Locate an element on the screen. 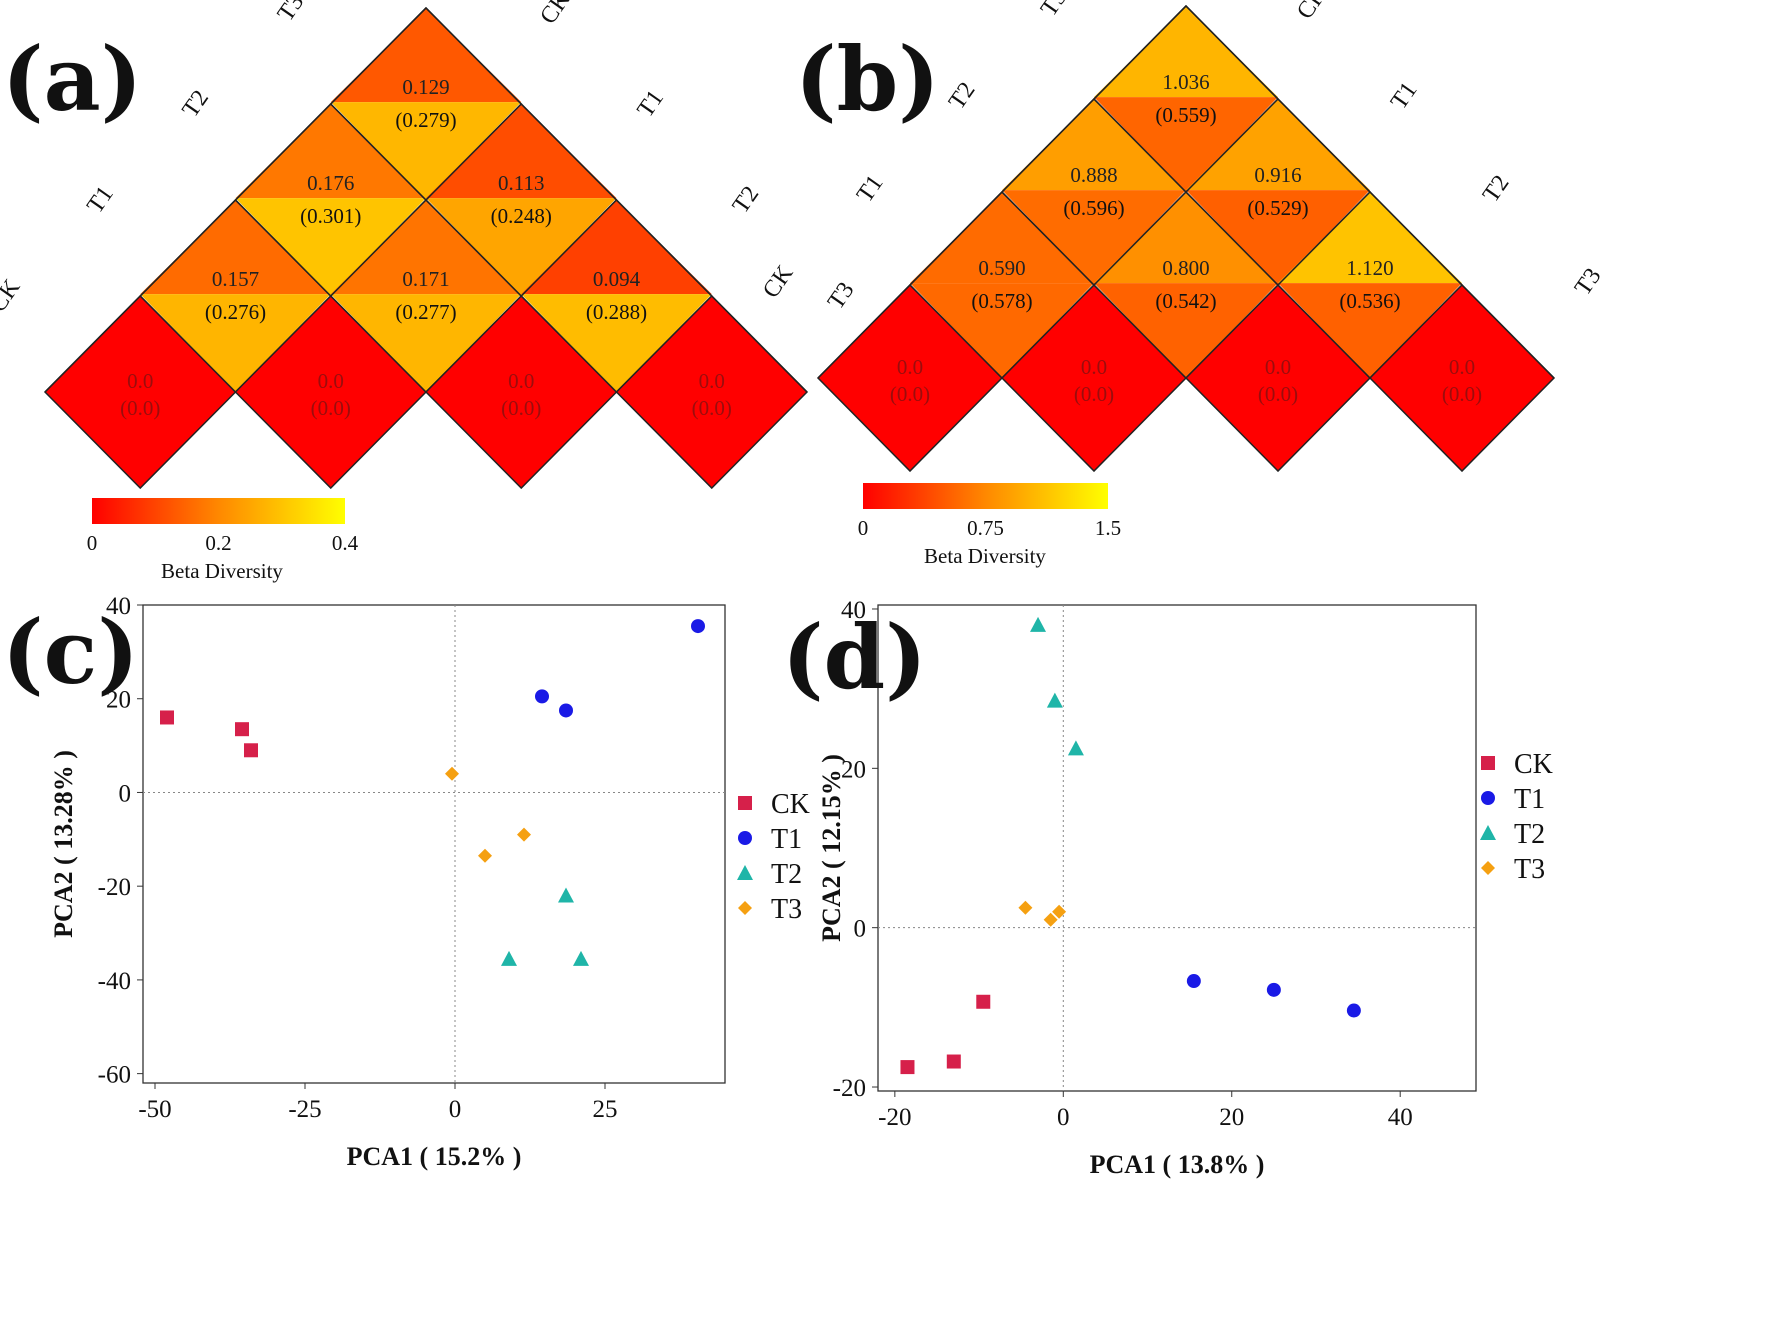  y-tick-label: -20 is located at coordinates (849, 1088).